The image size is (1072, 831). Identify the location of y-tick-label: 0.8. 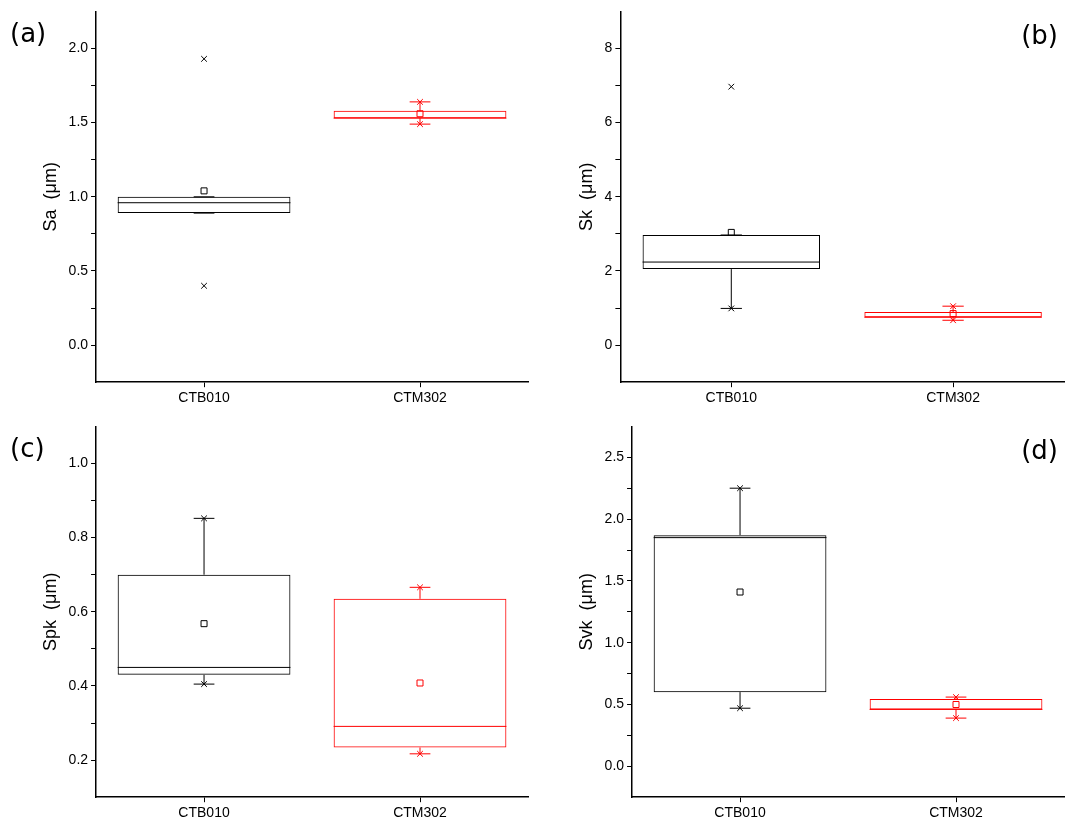
(78, 536).